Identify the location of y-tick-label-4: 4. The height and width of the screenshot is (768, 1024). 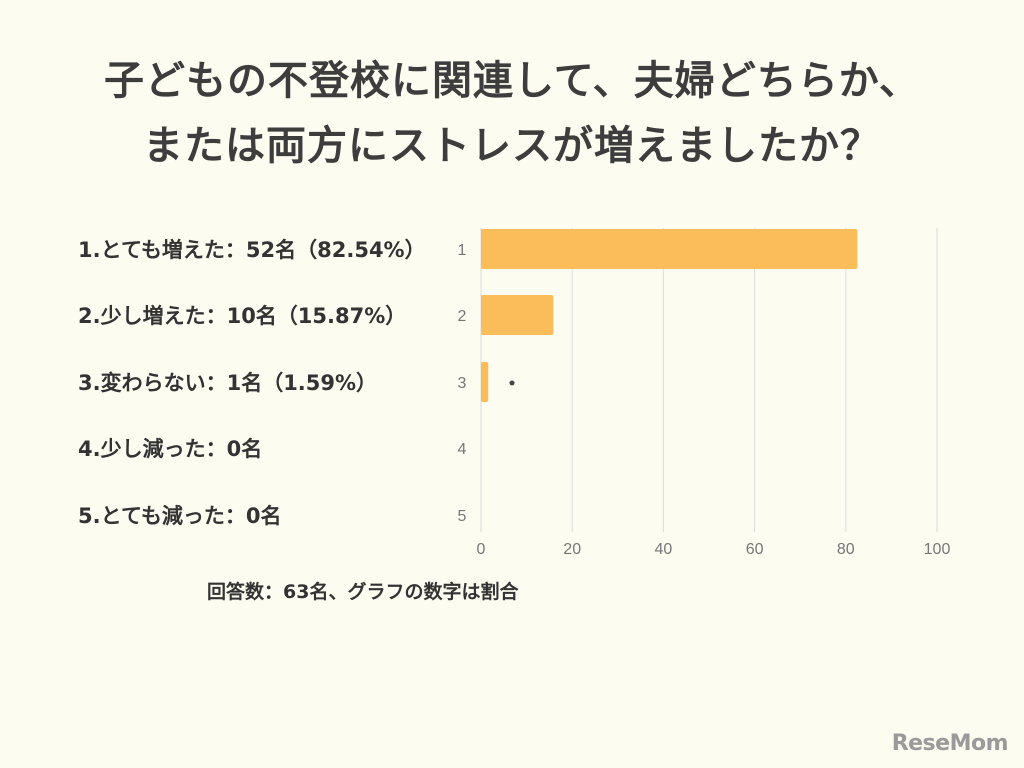
(462, 449).